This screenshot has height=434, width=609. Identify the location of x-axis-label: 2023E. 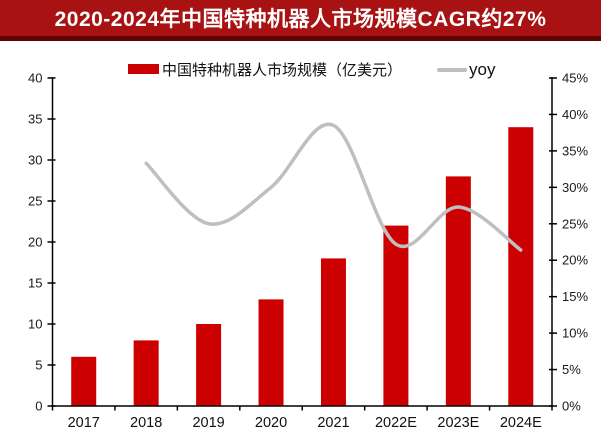
(458, 423).